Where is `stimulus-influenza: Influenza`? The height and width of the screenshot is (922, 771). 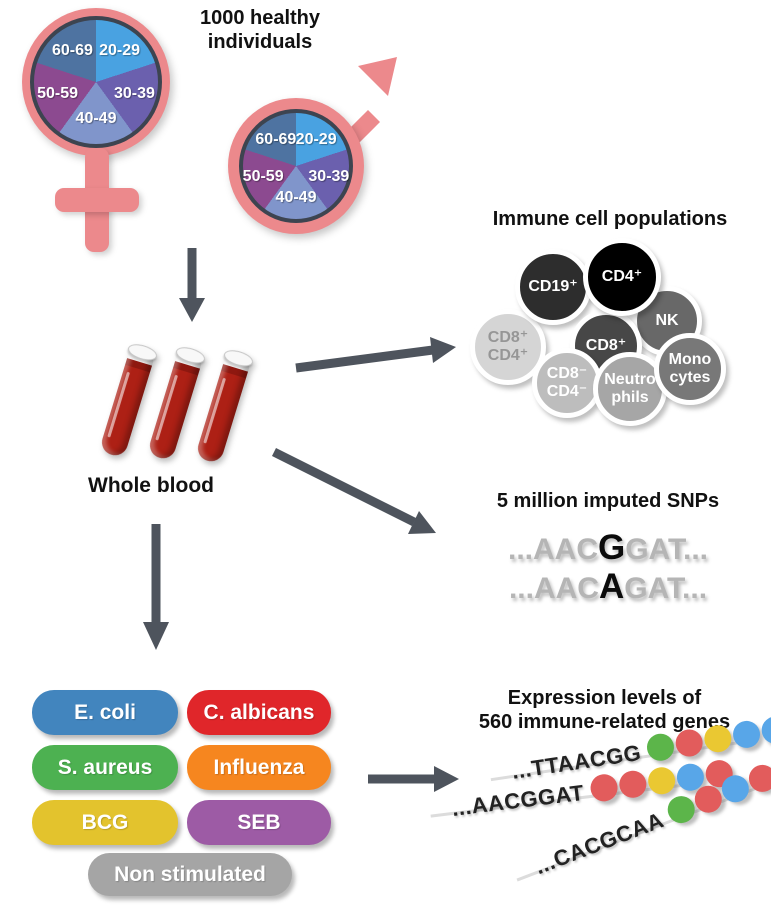
stimulus-influenza: Influenza is located at coordinates (259, 767).